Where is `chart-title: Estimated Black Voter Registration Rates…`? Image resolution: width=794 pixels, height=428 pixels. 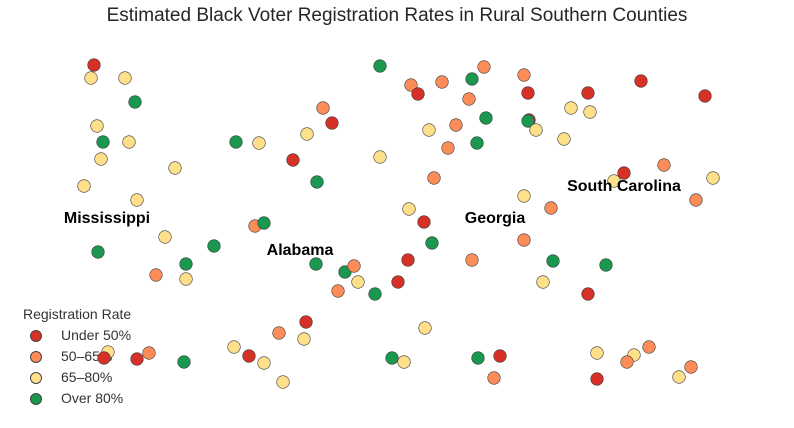
chart-title: Estimated Black Voter Registration Rates… is located at coordinates (397, 15).